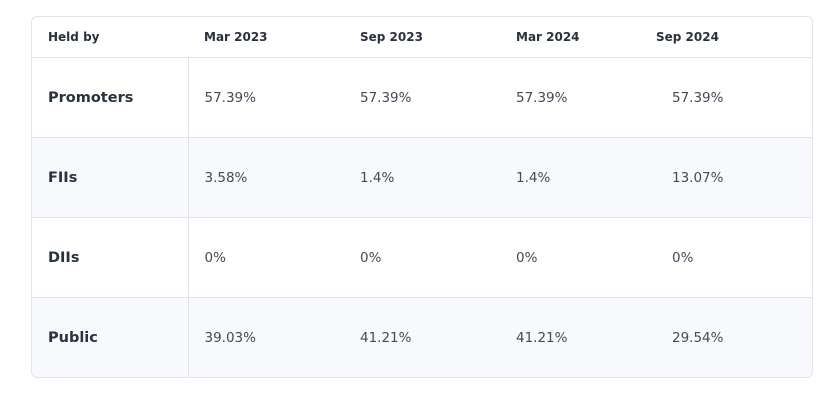 This screenshot has width=833, height=405. I want to click on column-header: Mar 2023, so click(266, 37).